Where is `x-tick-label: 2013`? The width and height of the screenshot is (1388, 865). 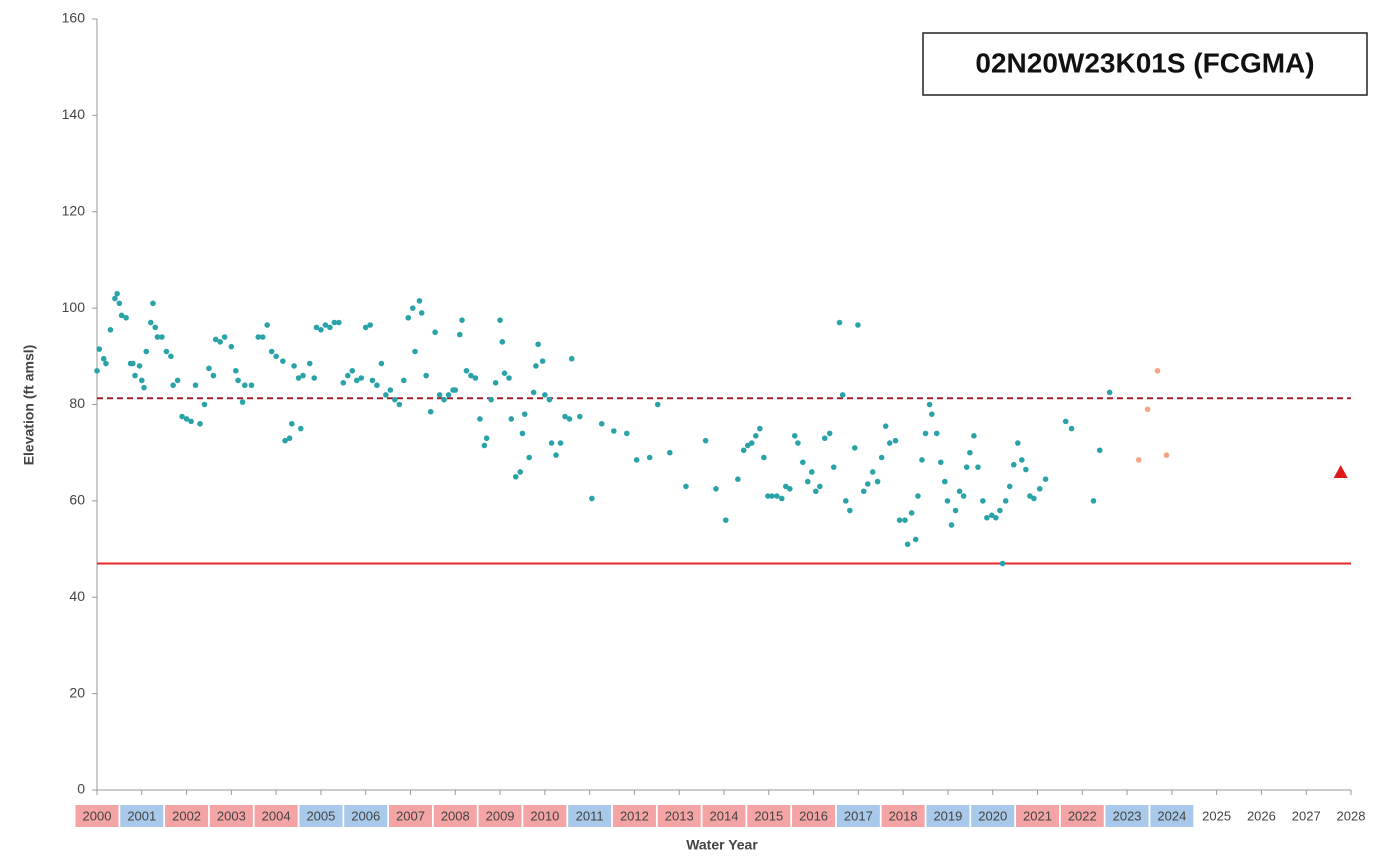
x-tick-label: 2013 is located at coordinates (679, 815).